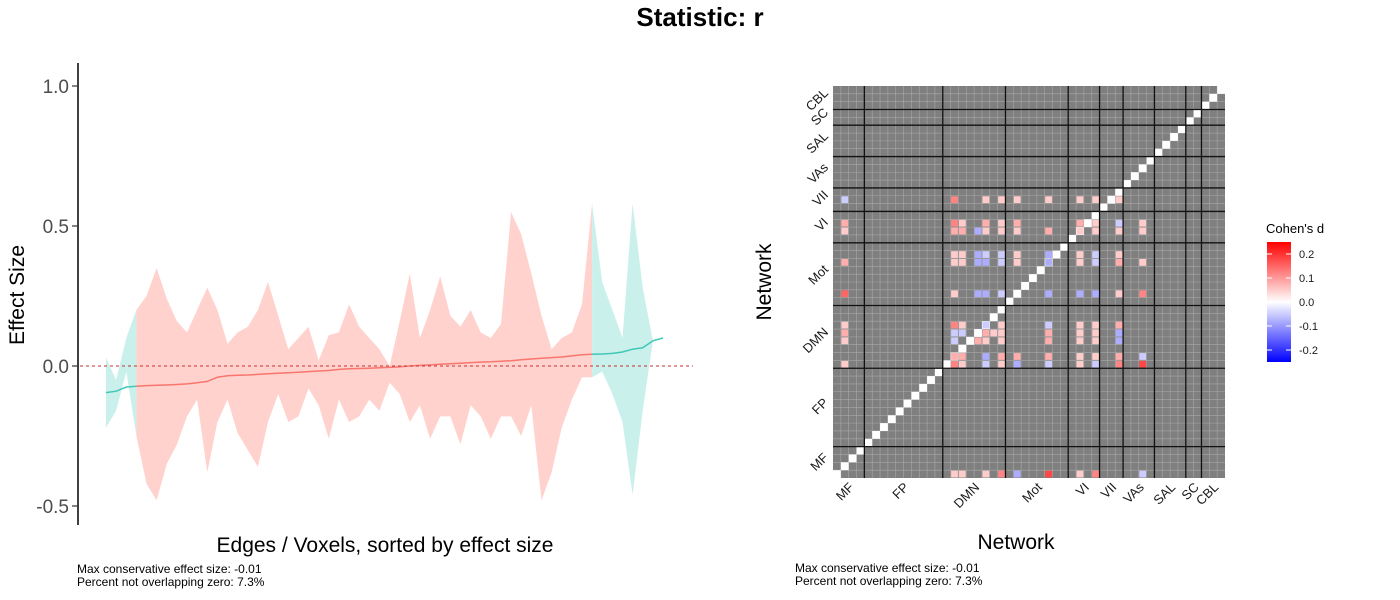 The height and width of the screenshot is (600, 1400). Describe the element at coordinates (56, 87) in the screenshot. I see `y-tick-label: 1.0` at that location.